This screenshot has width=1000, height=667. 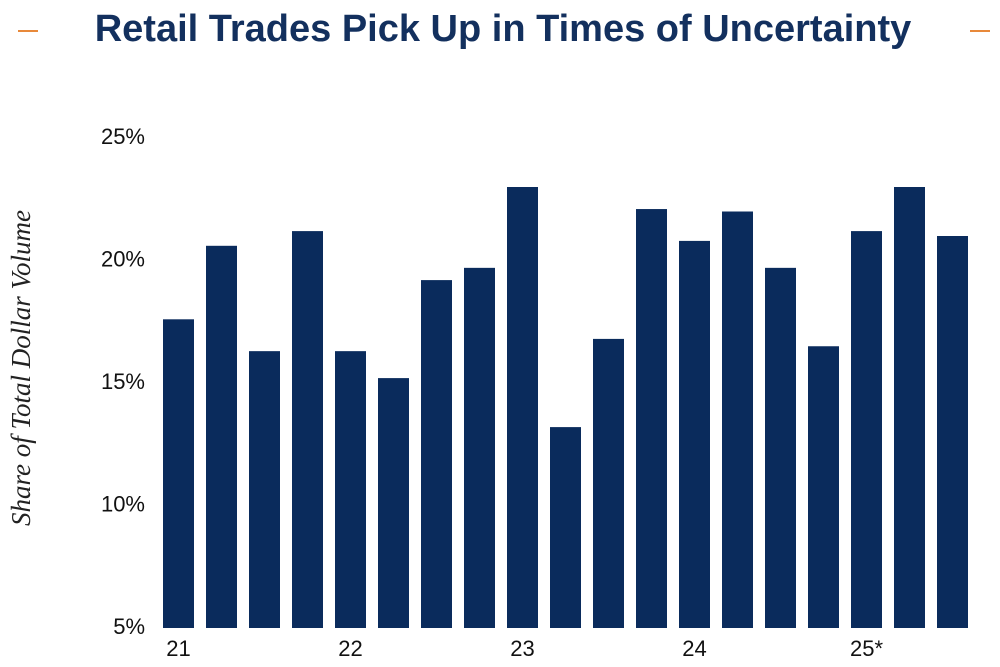 I want to click on x-tick-label: 24, so click(x=694, y=648).